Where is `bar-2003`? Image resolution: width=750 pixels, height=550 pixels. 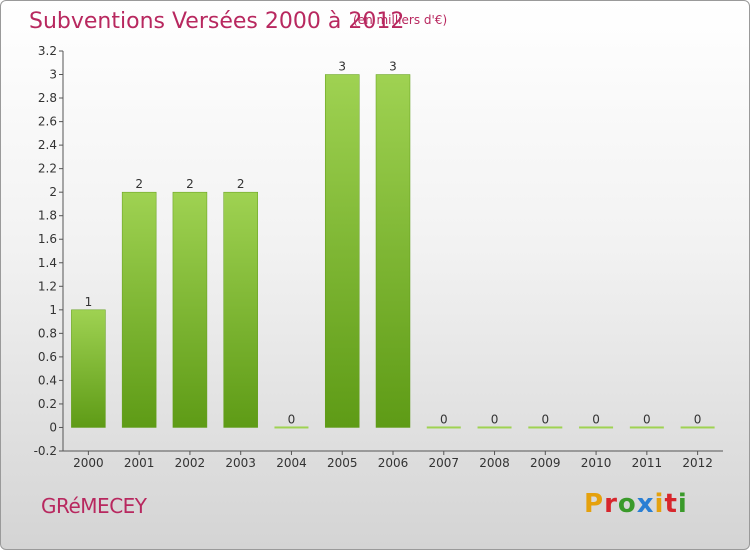
bar-2003 is located at coordinates (240, 309).